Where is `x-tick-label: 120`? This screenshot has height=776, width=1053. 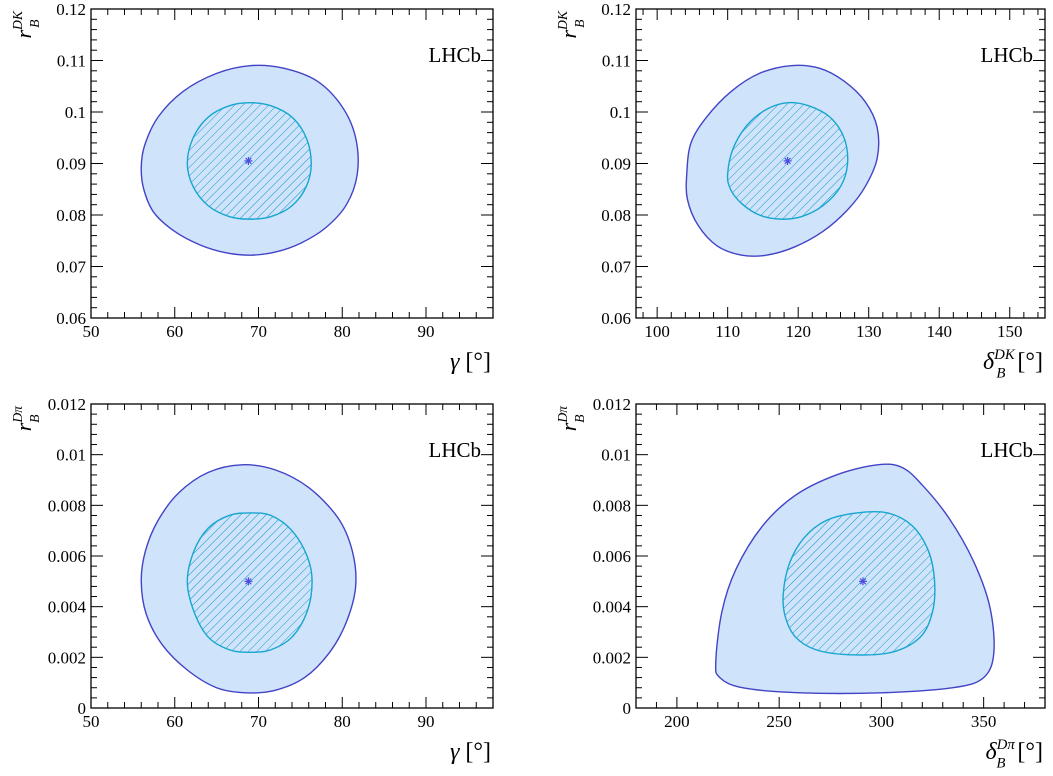
x-tick-label: 120 is located at coordinates (798, 331).